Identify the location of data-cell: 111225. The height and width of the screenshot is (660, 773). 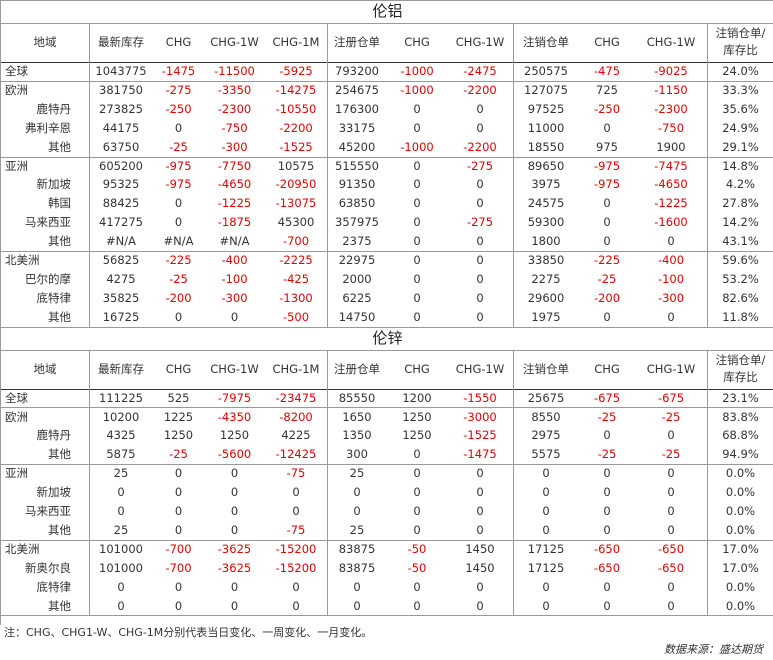
(121, 397).